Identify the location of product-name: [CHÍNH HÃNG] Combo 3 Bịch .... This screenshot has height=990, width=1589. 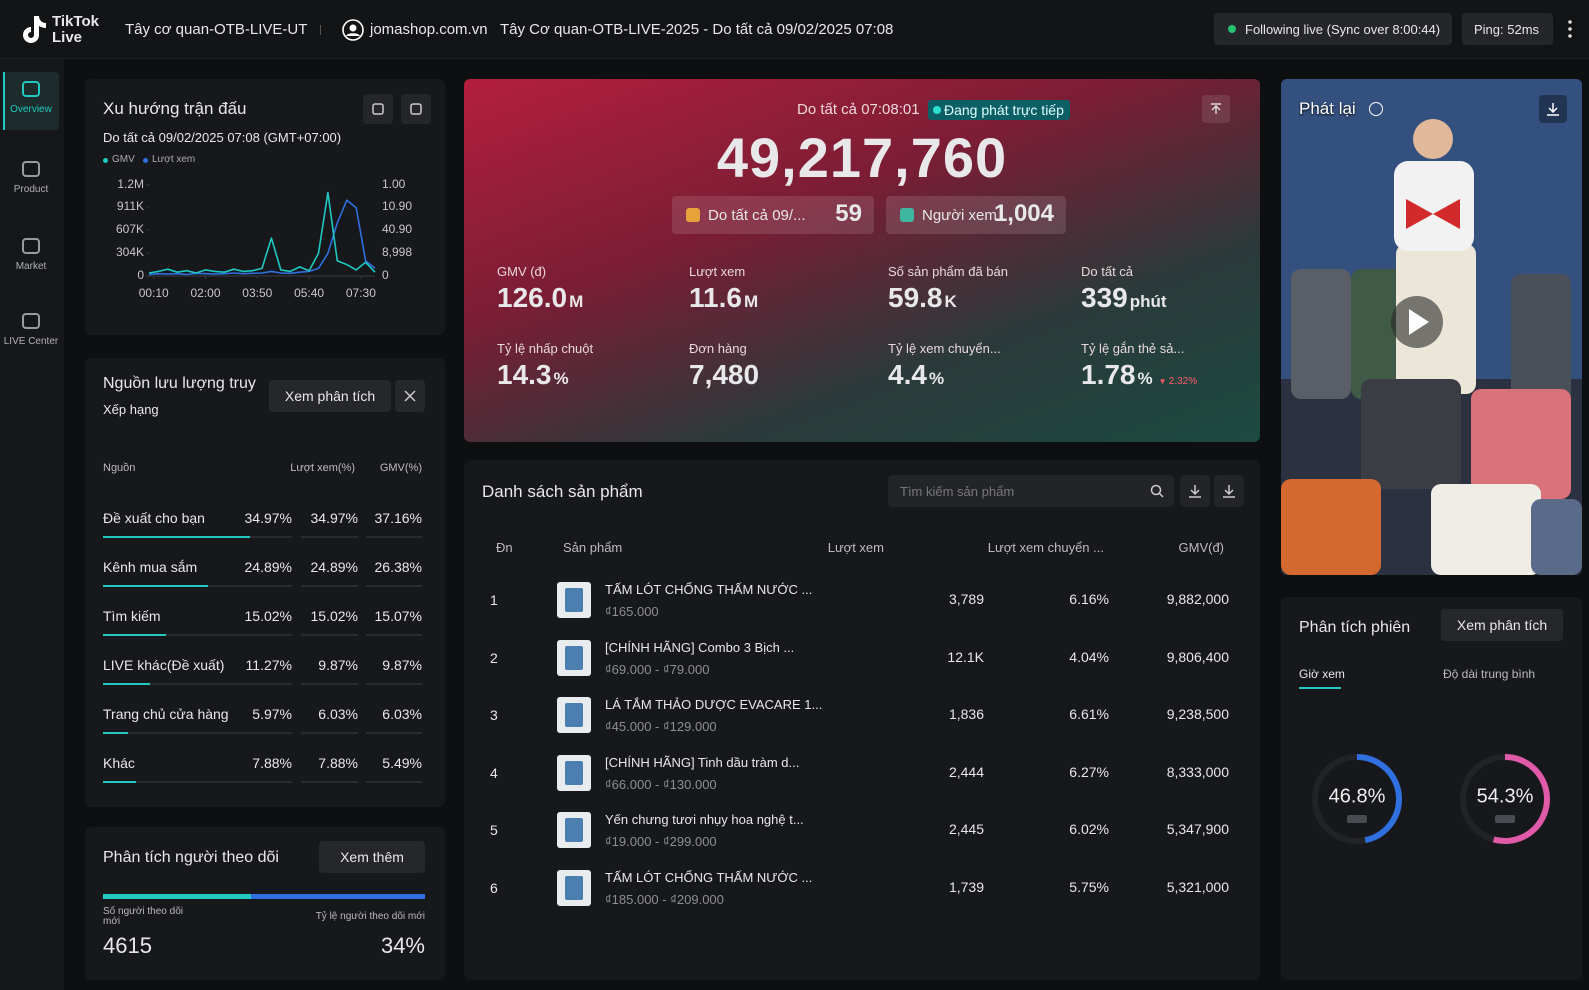
(700, 647).